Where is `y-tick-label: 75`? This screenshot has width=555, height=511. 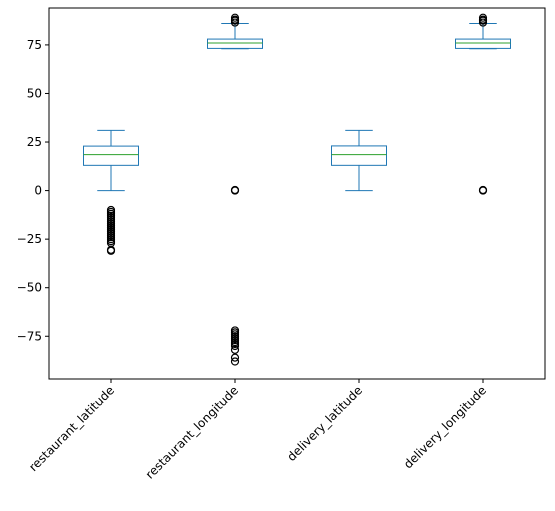 y-tick-label: 75 is located at coordinates (34, 45).